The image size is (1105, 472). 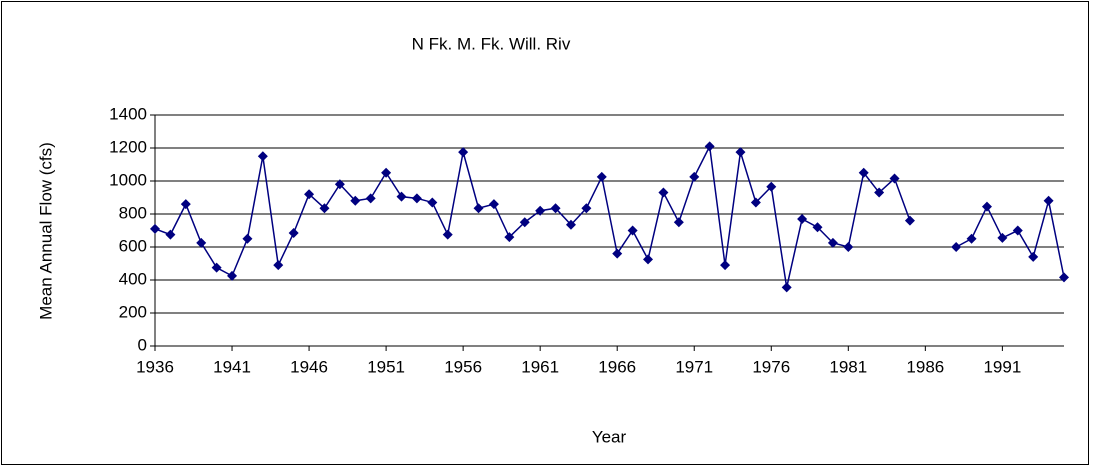 I want to click on x-tick-label: 1971, so click(x=694, y=366).